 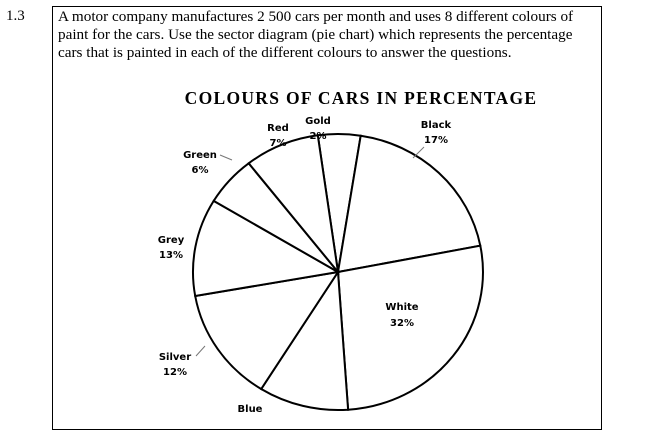 What do you see at coordinates (226, 157) in the screenshot?
I see `leader-line-green` at bounding box center [226, 157].